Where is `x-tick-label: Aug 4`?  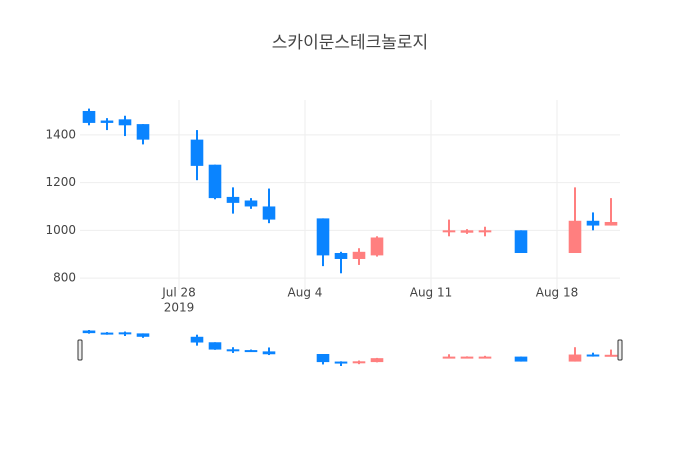
x-tick-label: Aug 4 is located at coordinates (305, 293).